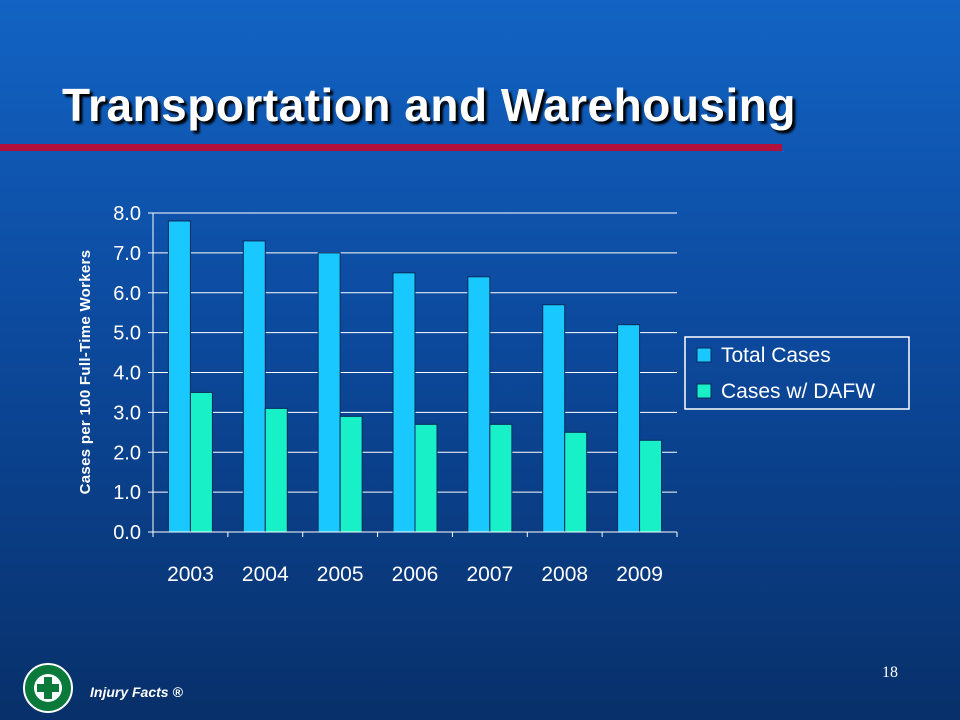 This screenshot has height=720, width=960. What do you see at coordinates (651, 486) in the screenshot?
I see `bar-cases-w-dafw-2009` at bounding box center [651, 486].